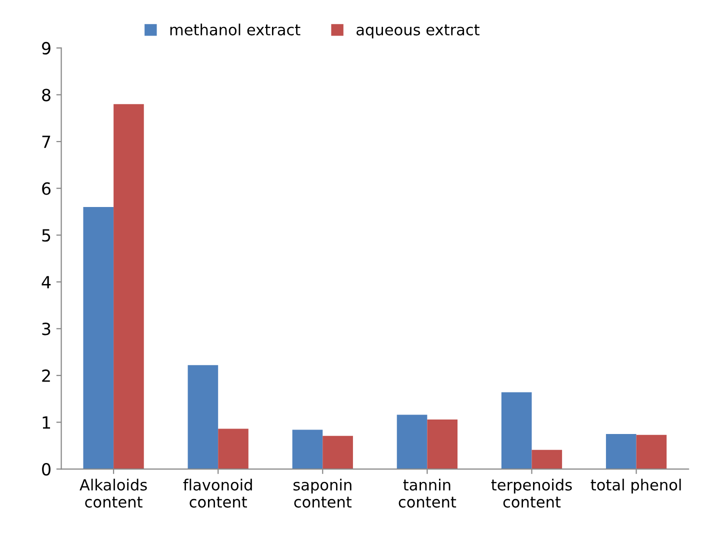  I want to click on y-tick-label: 0, so click(46, 469).